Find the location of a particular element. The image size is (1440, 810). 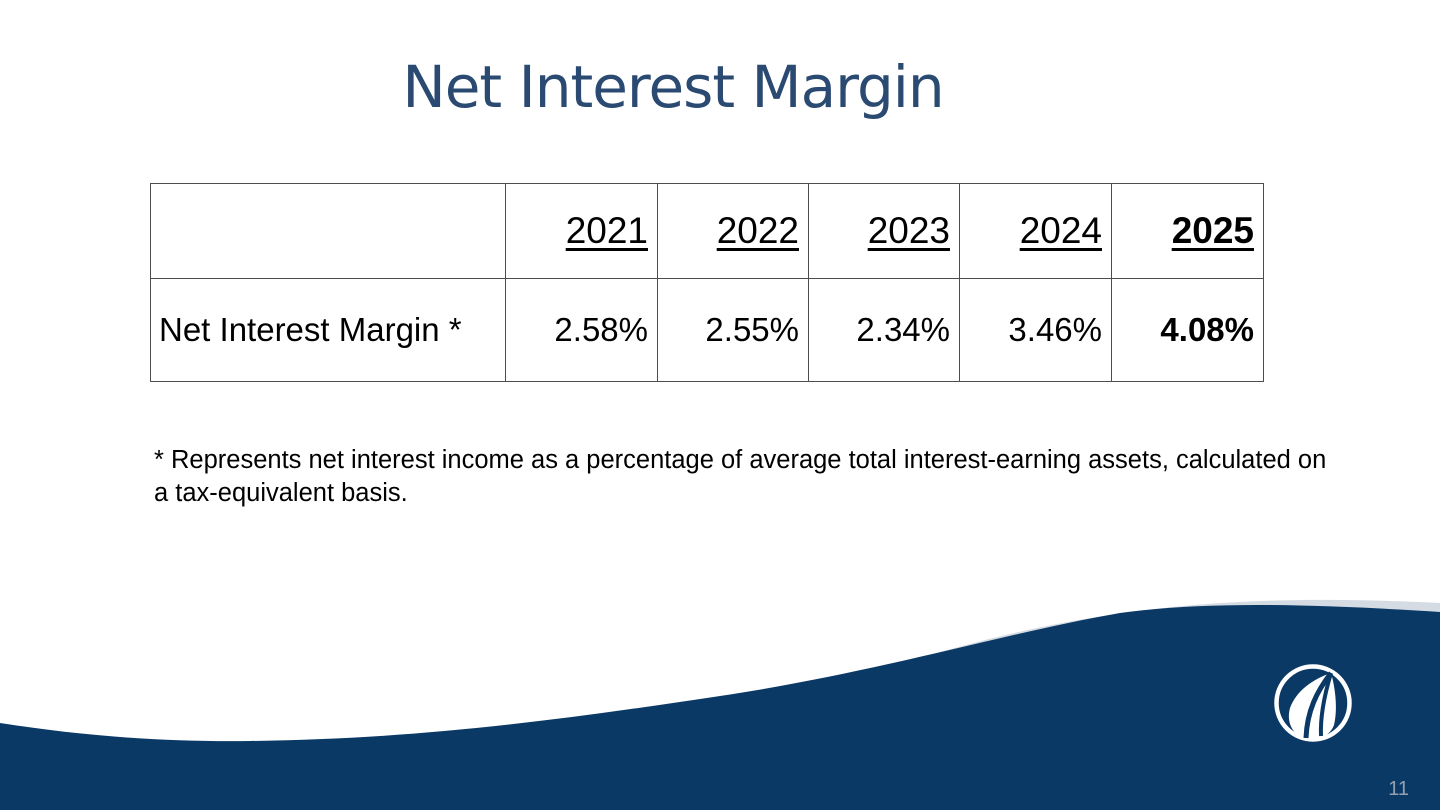

table-header-row: 2021 2022 2023 2024 2025 is located at coordinates (707, 231).